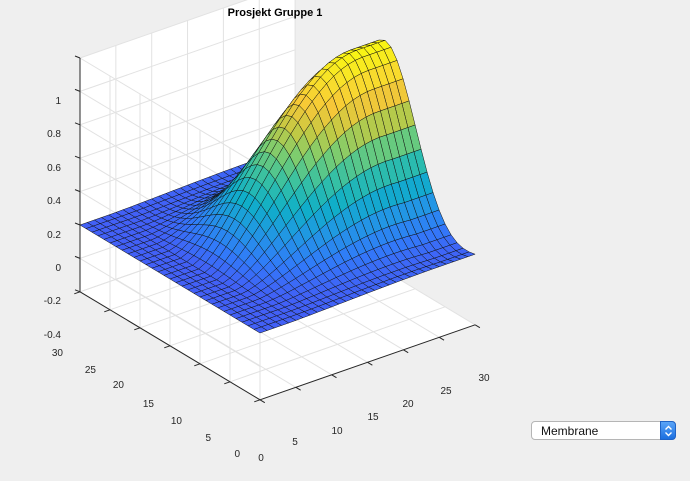 The height and width of the screenshot is (481, 690). Describe the element at coordinates (119, 385) in the screenshot. I see `y-tick-label: 20` at that location.